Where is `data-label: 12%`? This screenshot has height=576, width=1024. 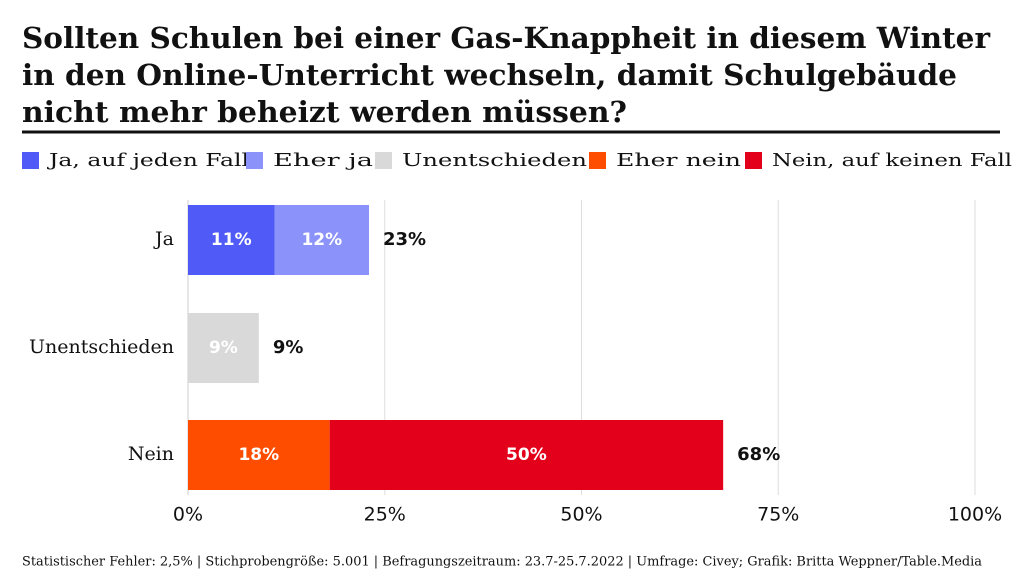
data-label: 12% is located at coordinates (321, 240).